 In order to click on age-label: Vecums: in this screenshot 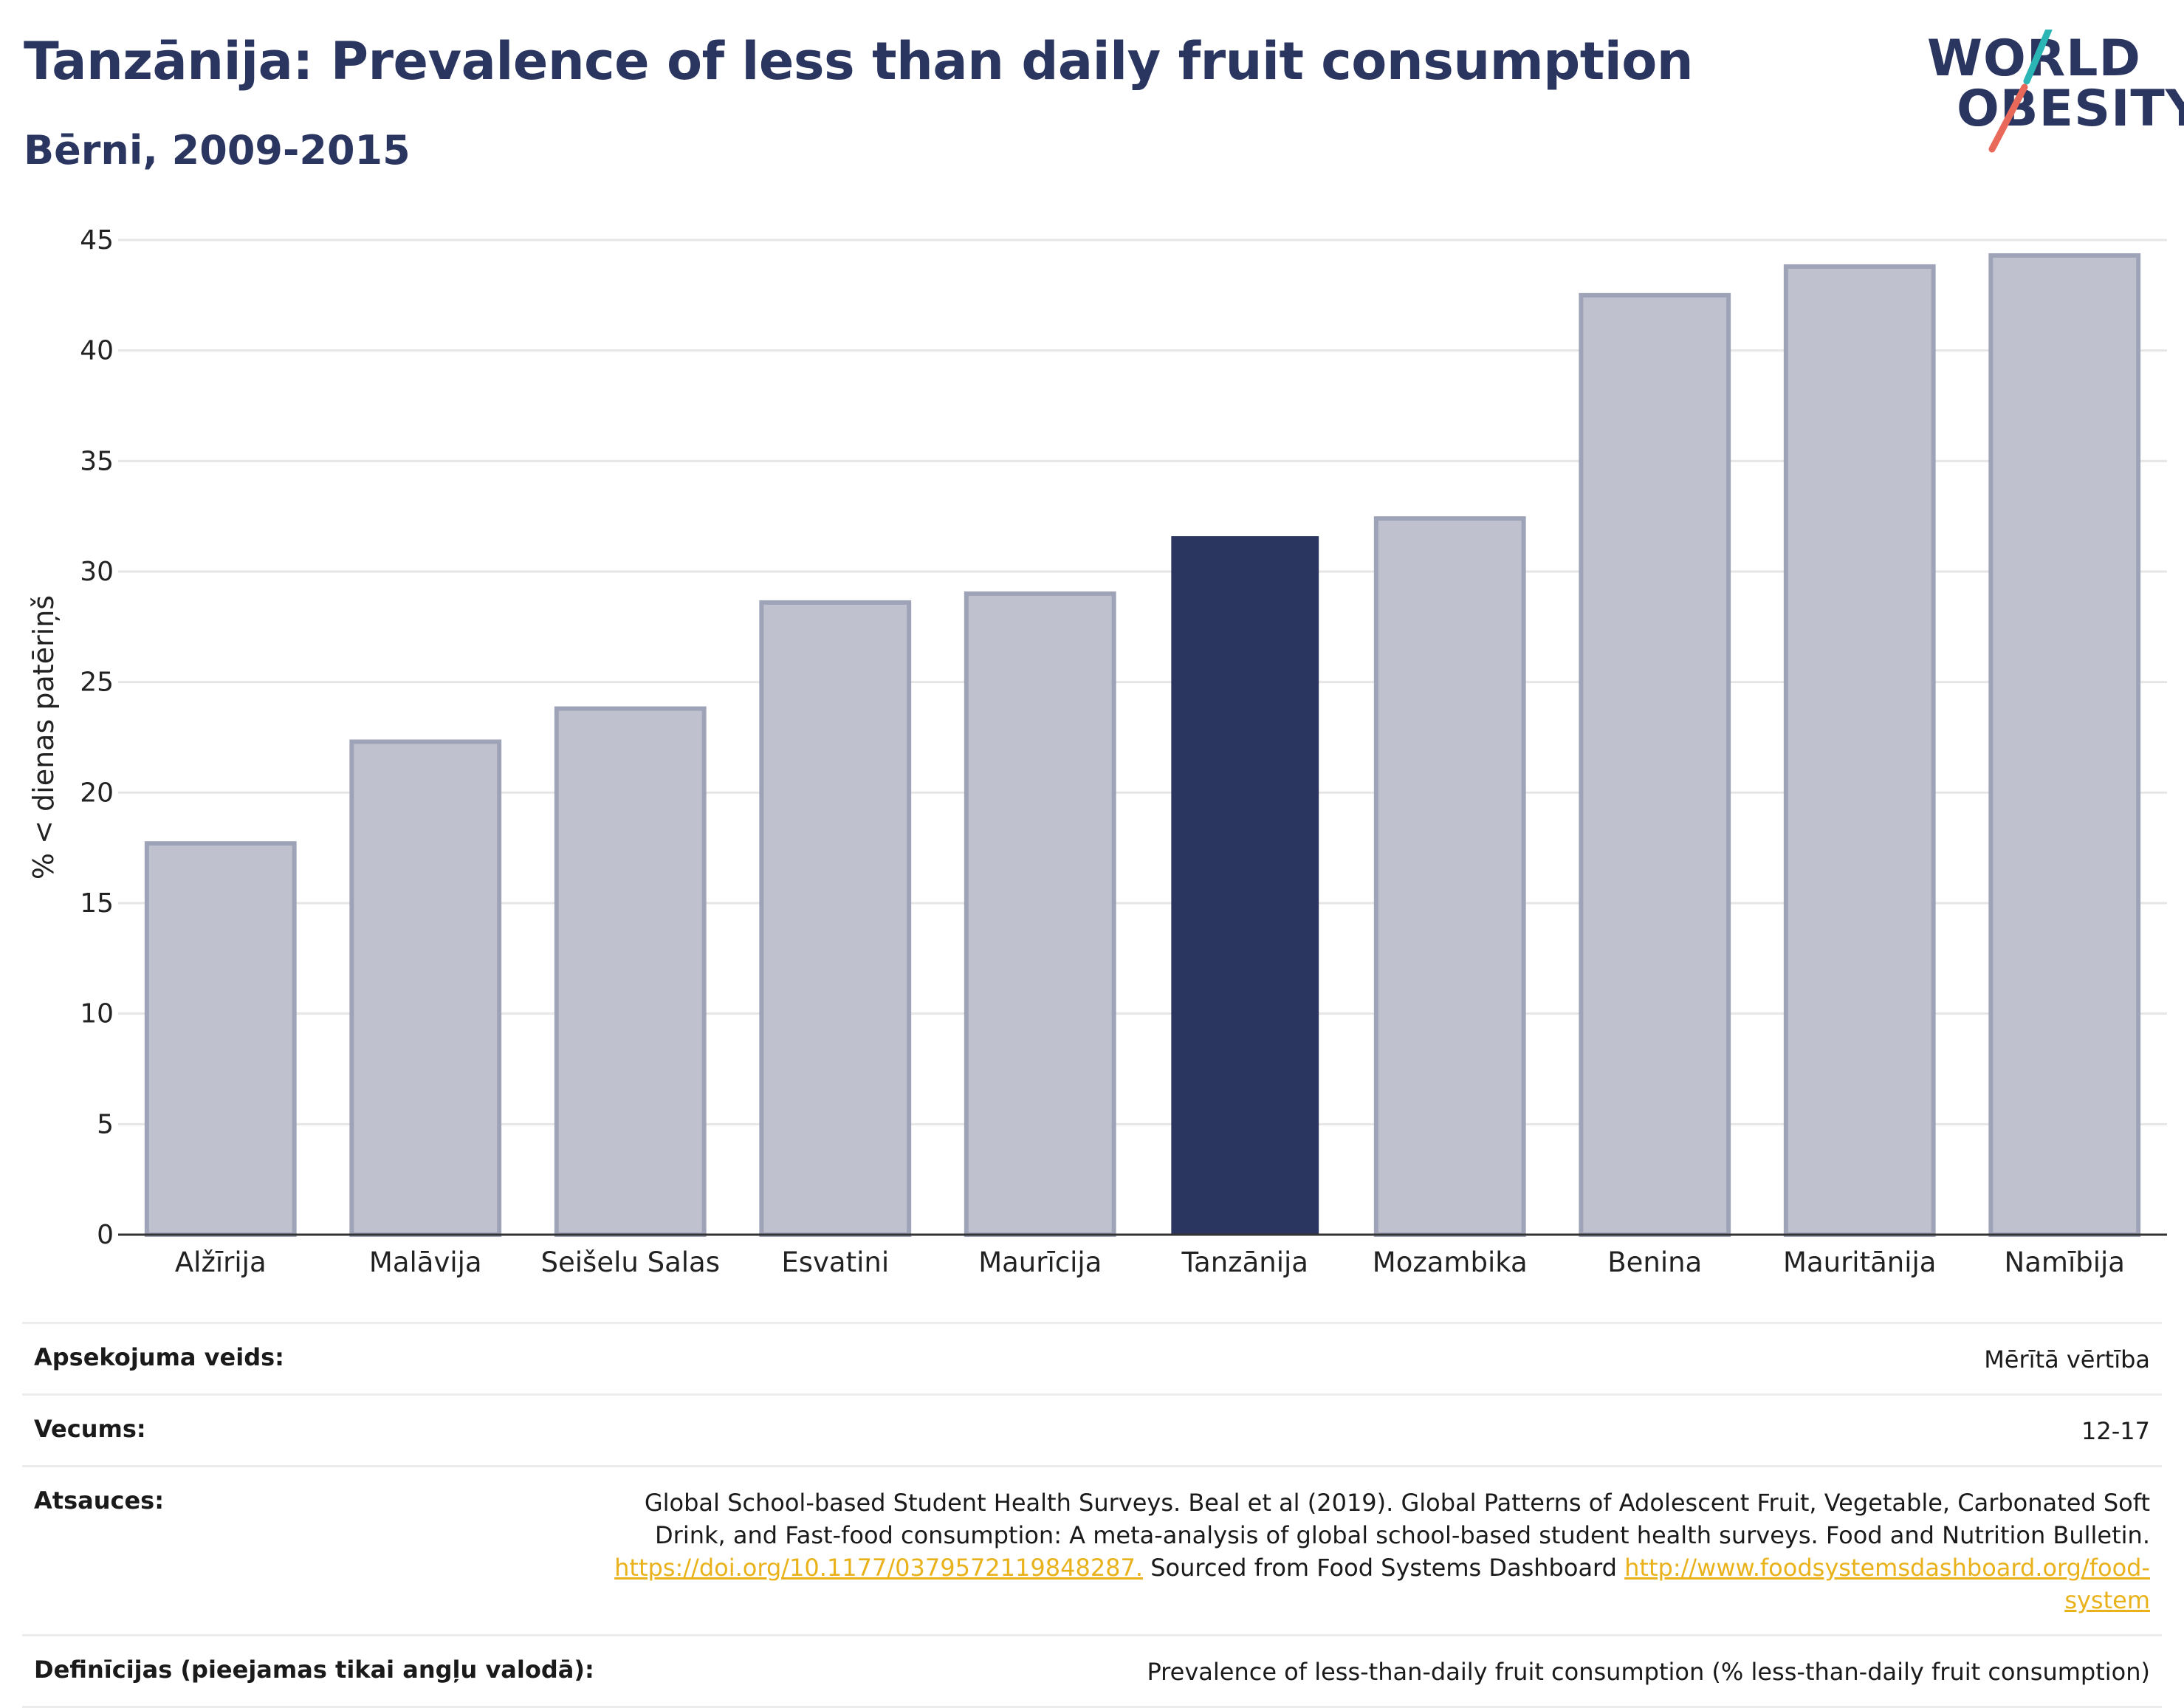, I will do `click(90, 1429)`.